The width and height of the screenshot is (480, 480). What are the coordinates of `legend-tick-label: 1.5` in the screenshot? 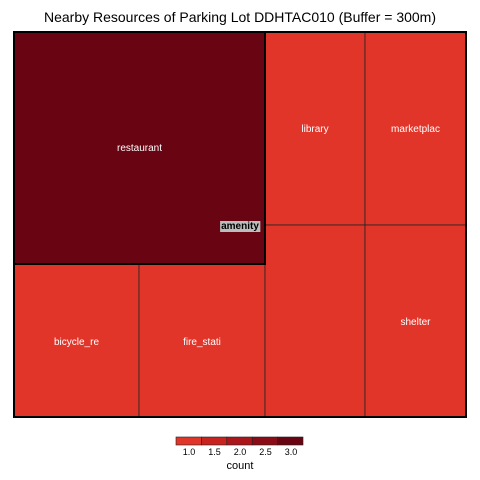 It's located at (214, 452).